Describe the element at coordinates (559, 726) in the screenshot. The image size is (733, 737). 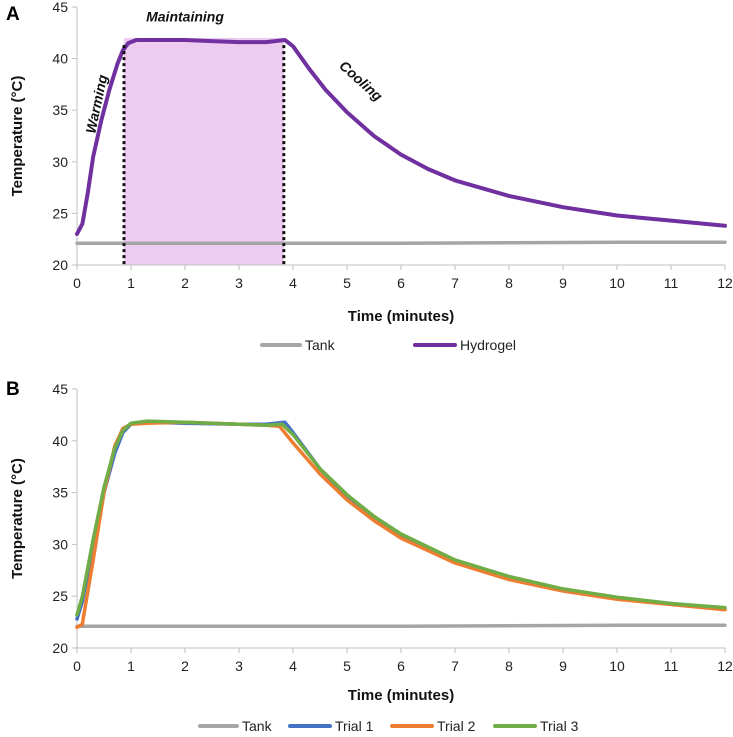
I see `legend-label-trial-3: Trial 3` at that location.